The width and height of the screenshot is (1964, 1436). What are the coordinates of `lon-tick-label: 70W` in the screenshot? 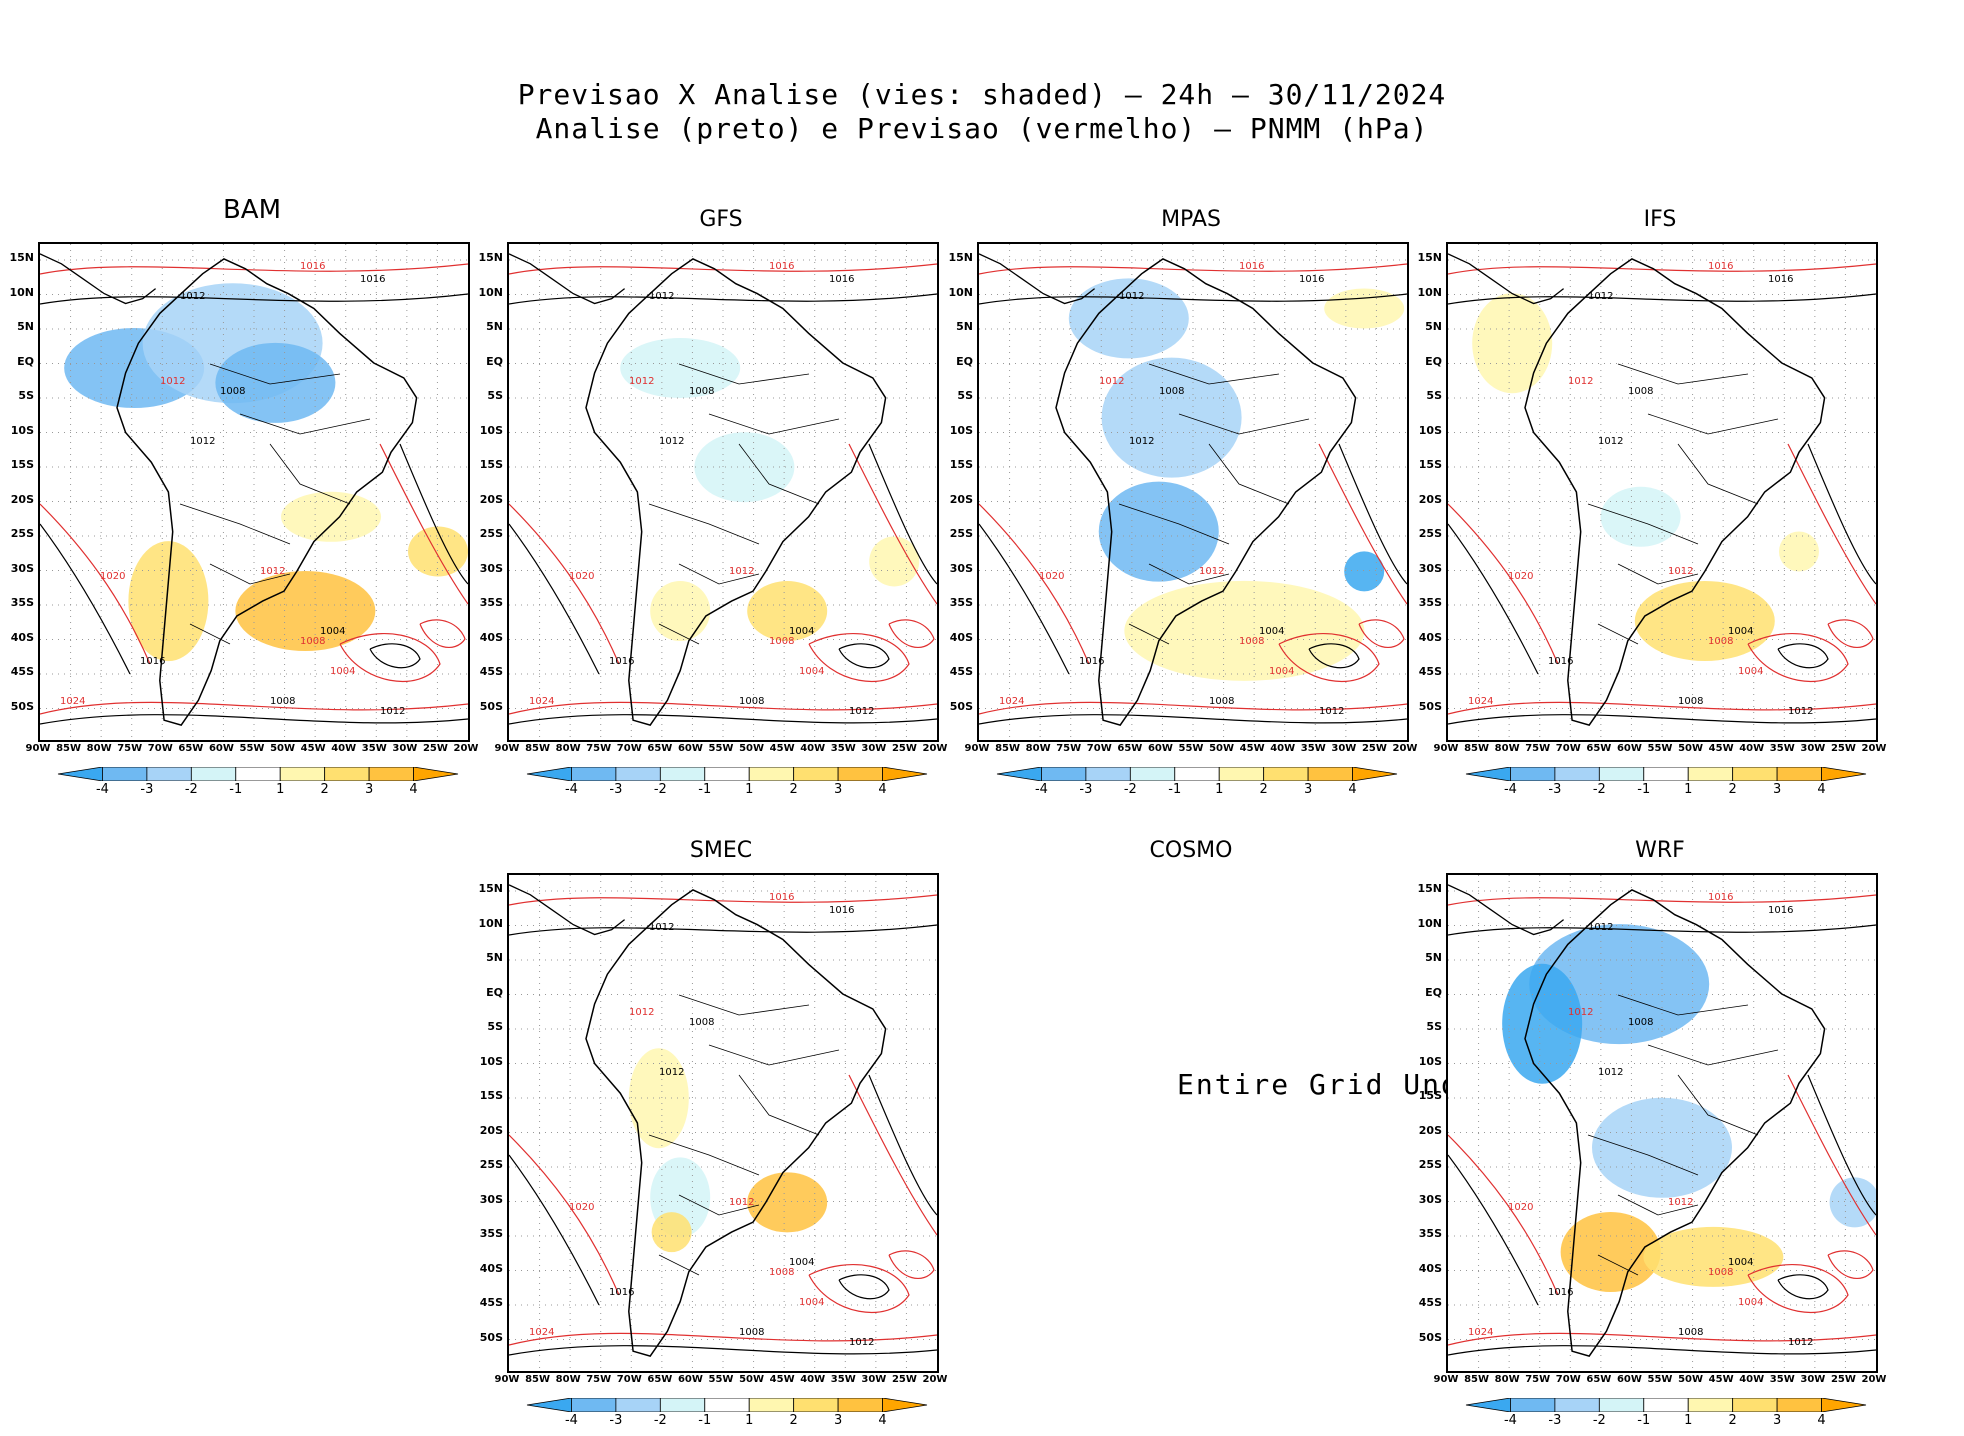 It's located at (1099, 748).